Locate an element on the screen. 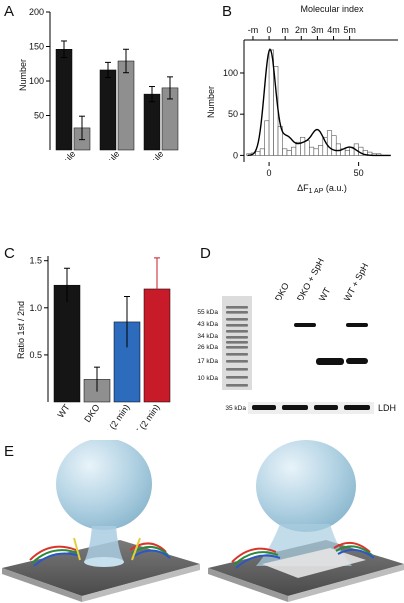 The width and height of the screenshot is (404, 603). panel-a-category-label: three molecule is located at coordinates (143, 154).